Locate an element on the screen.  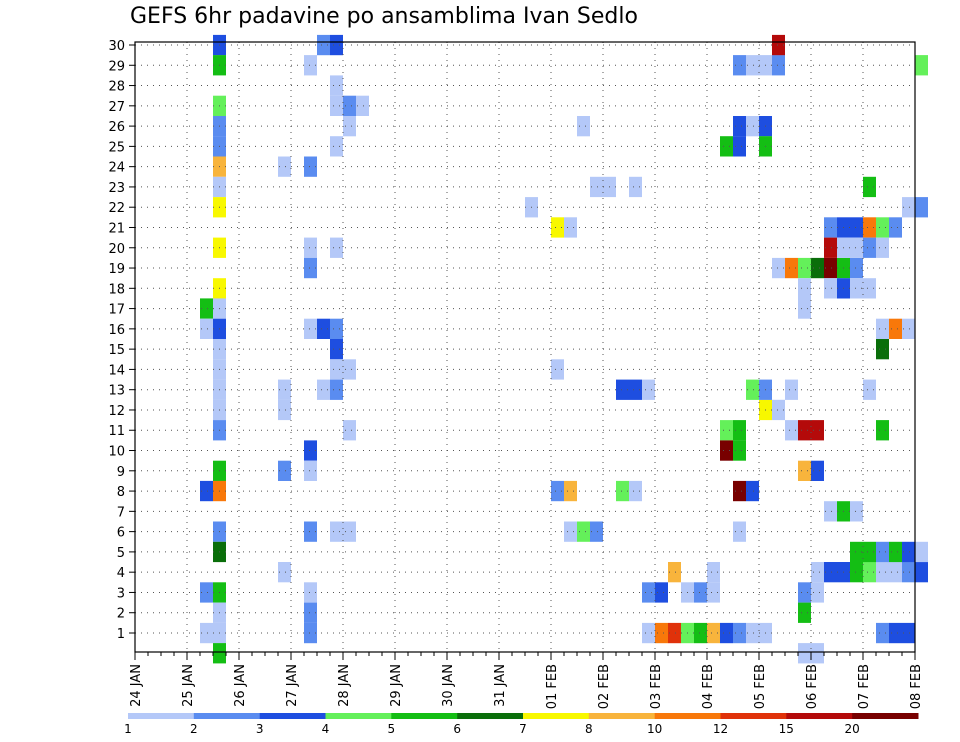
legend-label: 12 is located at coordinates (720, 729).